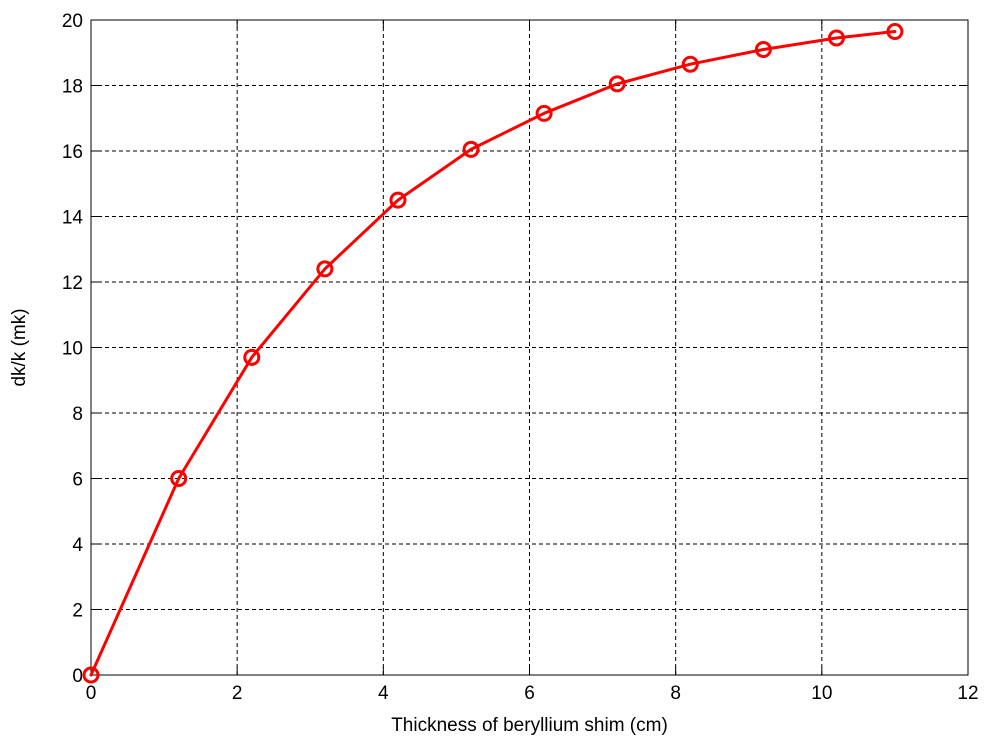 The width and height of the screenshot is (985, 743). What do you see at coordinates (821, 693) in the screenshot?
I see `x-tick-label: 10` at bounding box center [821, 693].